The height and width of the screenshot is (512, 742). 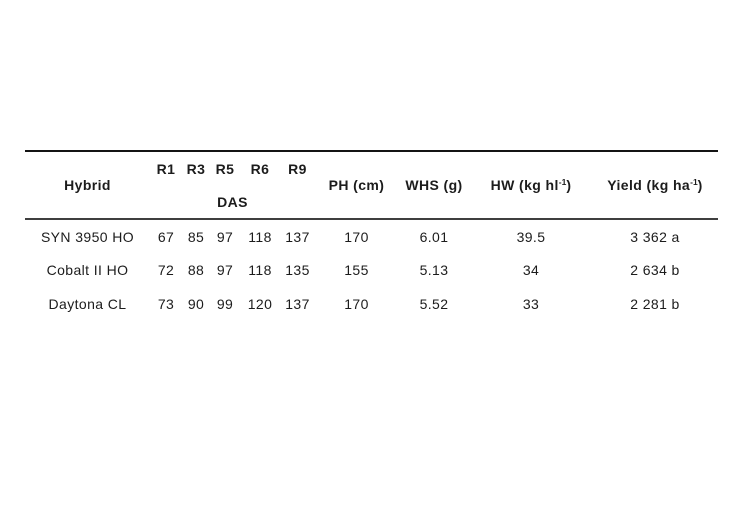 I want to click on cell-hw: 33, so click(x=531, y=304).